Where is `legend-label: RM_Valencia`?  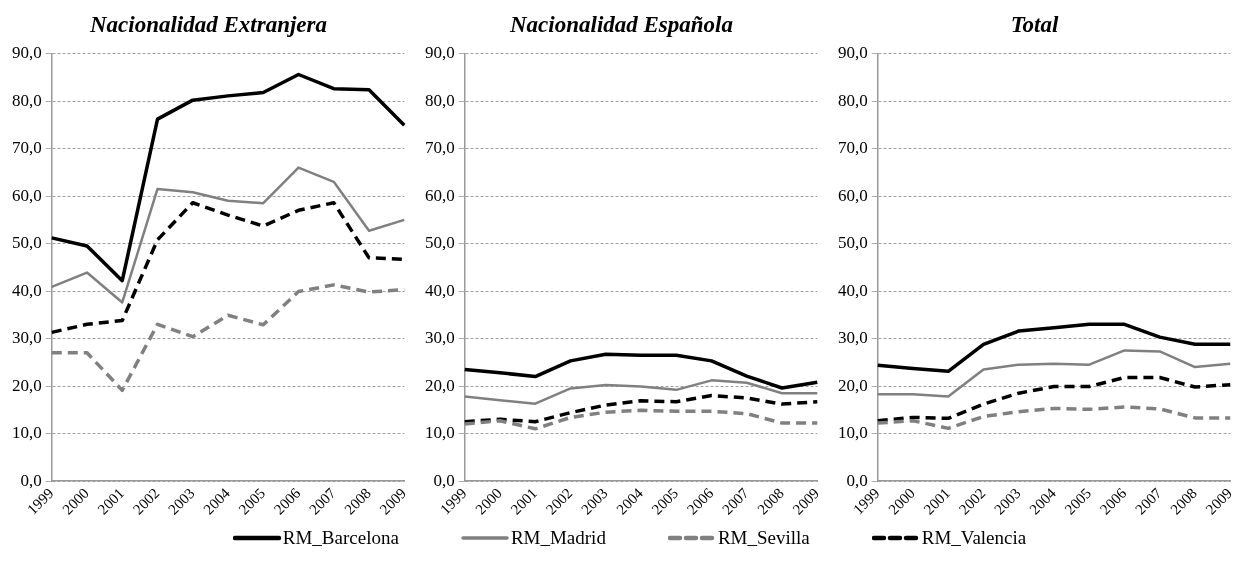
legend-label: RM_Valencia is located at coordinates (974, 538).